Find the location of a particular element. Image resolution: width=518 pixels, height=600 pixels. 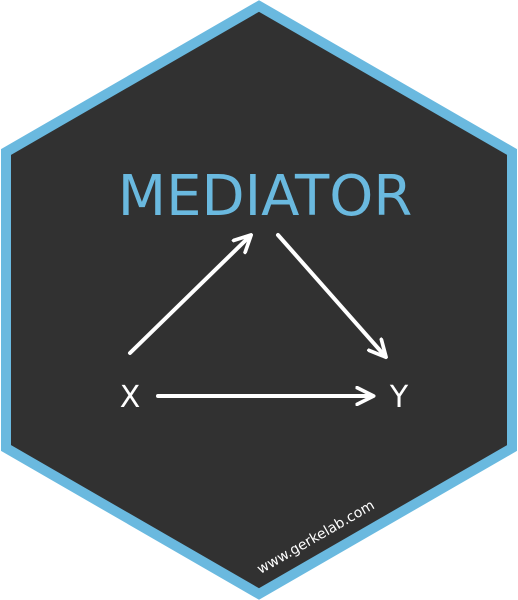

node-x-label: X is located at coordinates (130, 397).